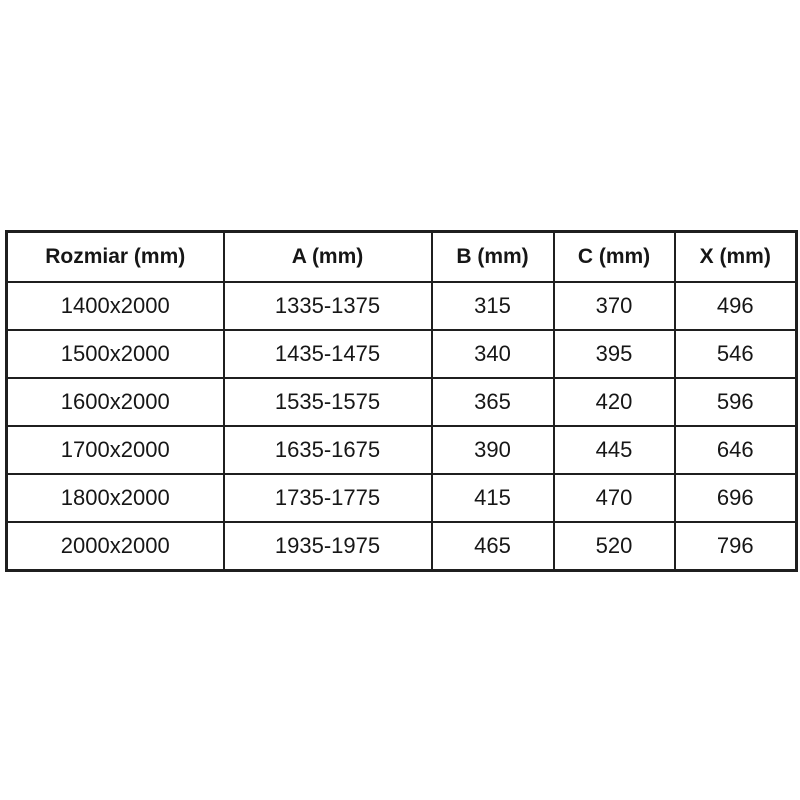 The height and width of the screenshot is (800, 800). Describe the element at coordinates (115, 306) in the screenshot. I see `table-cell-size: 1400x2000` at that location.